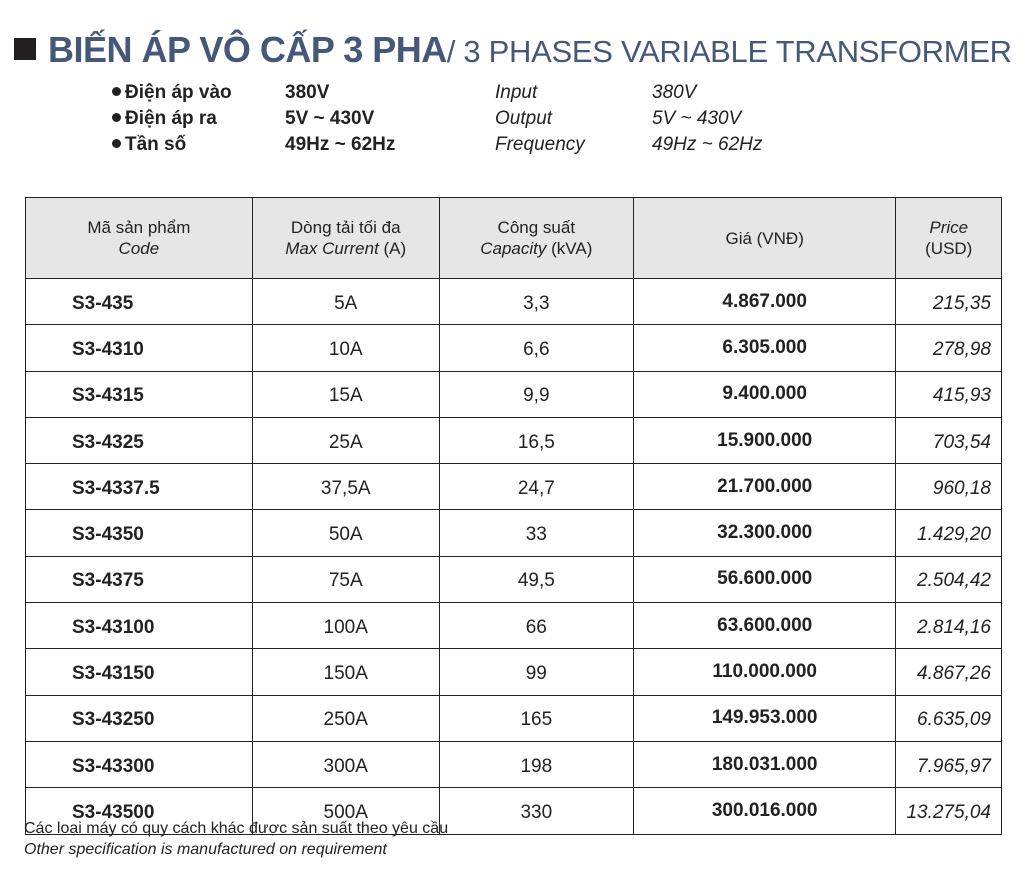  What do you see at coordinates (948, 672) in the screenshot?
I see `cell-price-usd: 4.867,26` at bounding box center [948, 672].